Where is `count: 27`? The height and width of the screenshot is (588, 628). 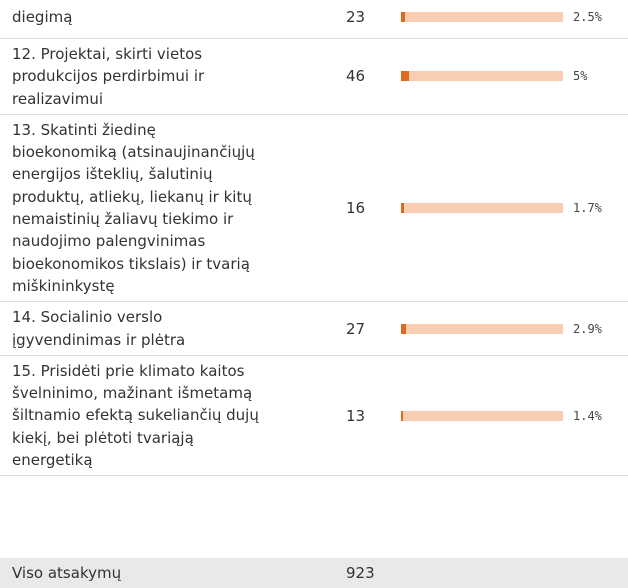 count: 27 is located at coordinates (356, 328).